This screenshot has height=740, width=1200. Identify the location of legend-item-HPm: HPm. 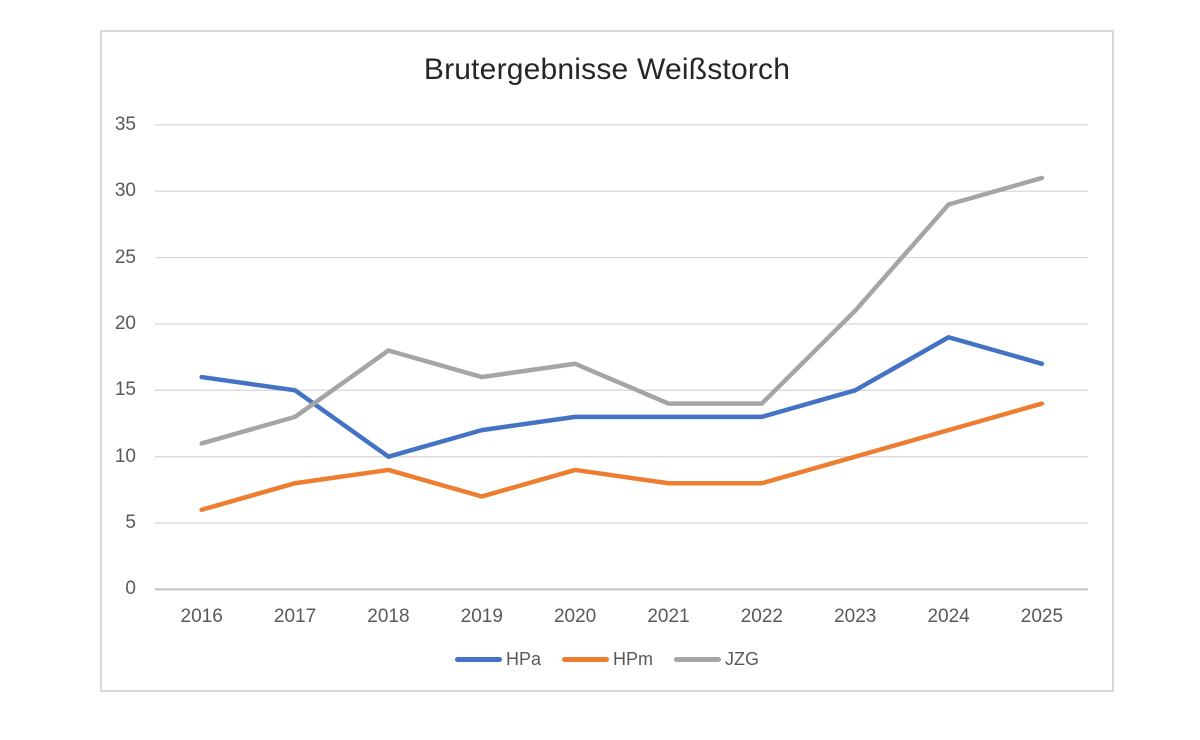
(607, 659).